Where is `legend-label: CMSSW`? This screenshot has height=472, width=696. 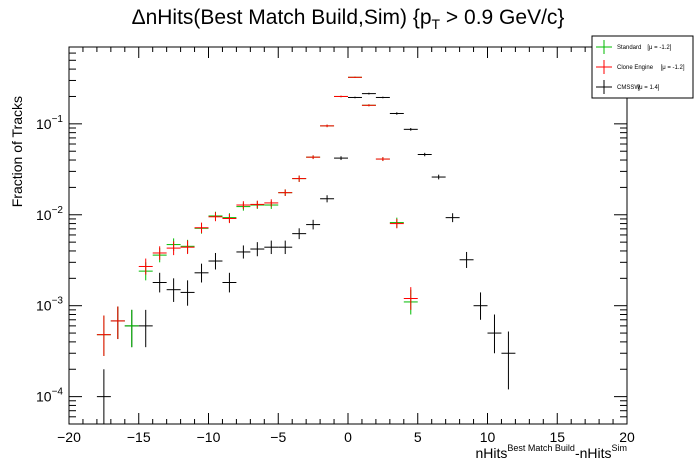 legend-label: CMSSW is located at coordinates (628, 88).